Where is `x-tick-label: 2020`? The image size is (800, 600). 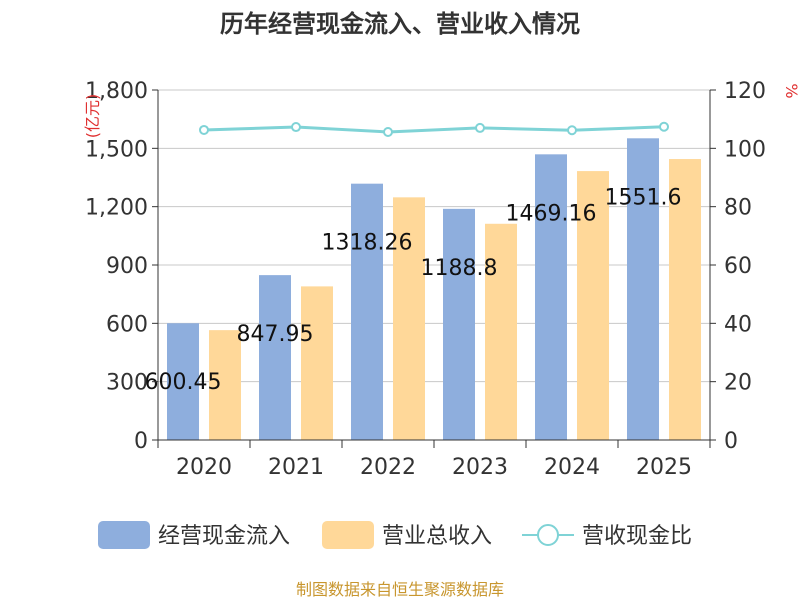
x-tick-label: 2020 is located at coordinates (204, 467).